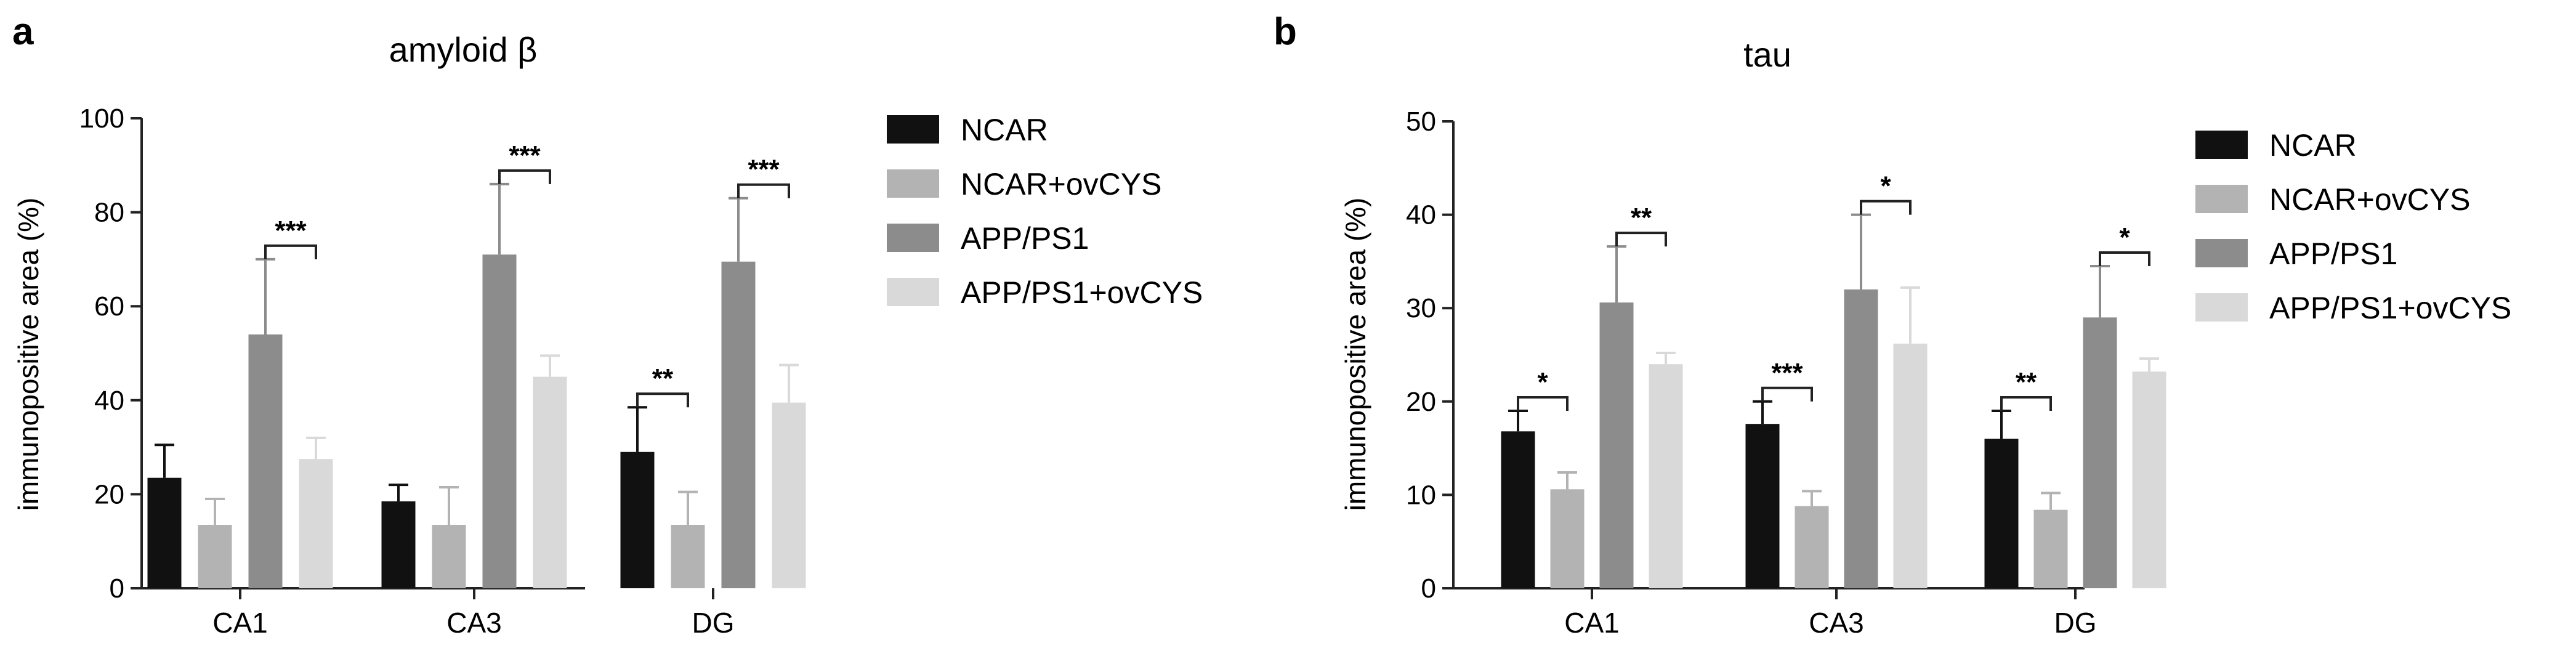  What do you see at coordinates (2353, 227) in the screenshot?
I see `legend-b: NCAR NCAR+ovCYS APP/PS1 APP/PS1+ovCYS` at bounding box center [2353, 227].